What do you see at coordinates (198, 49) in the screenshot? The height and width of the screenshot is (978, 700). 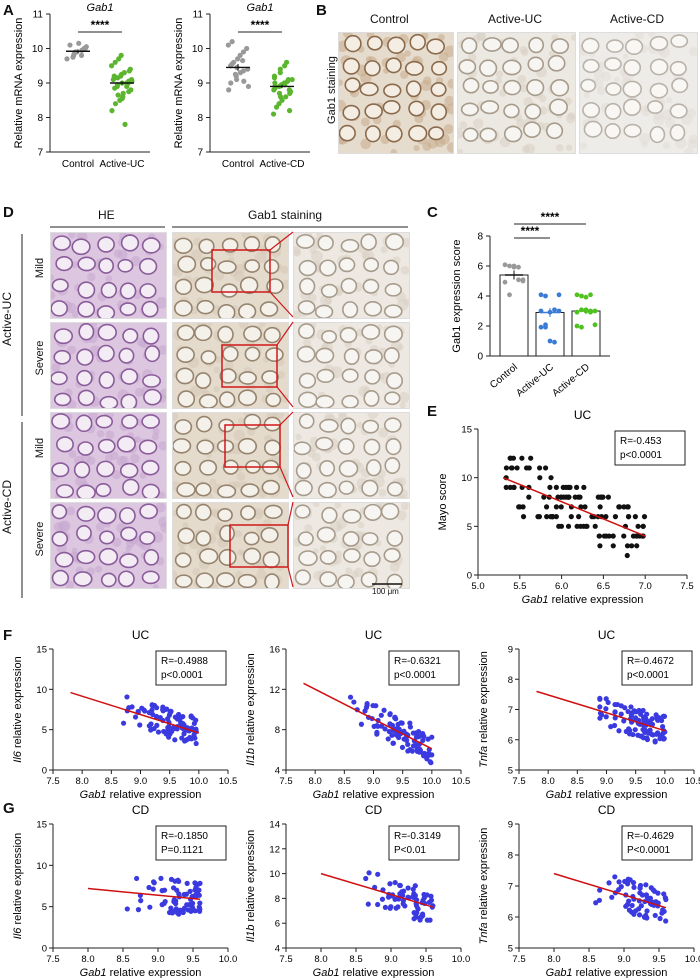 I see `panel-a-ytick-label: 10` at bounding box center [198, 49].